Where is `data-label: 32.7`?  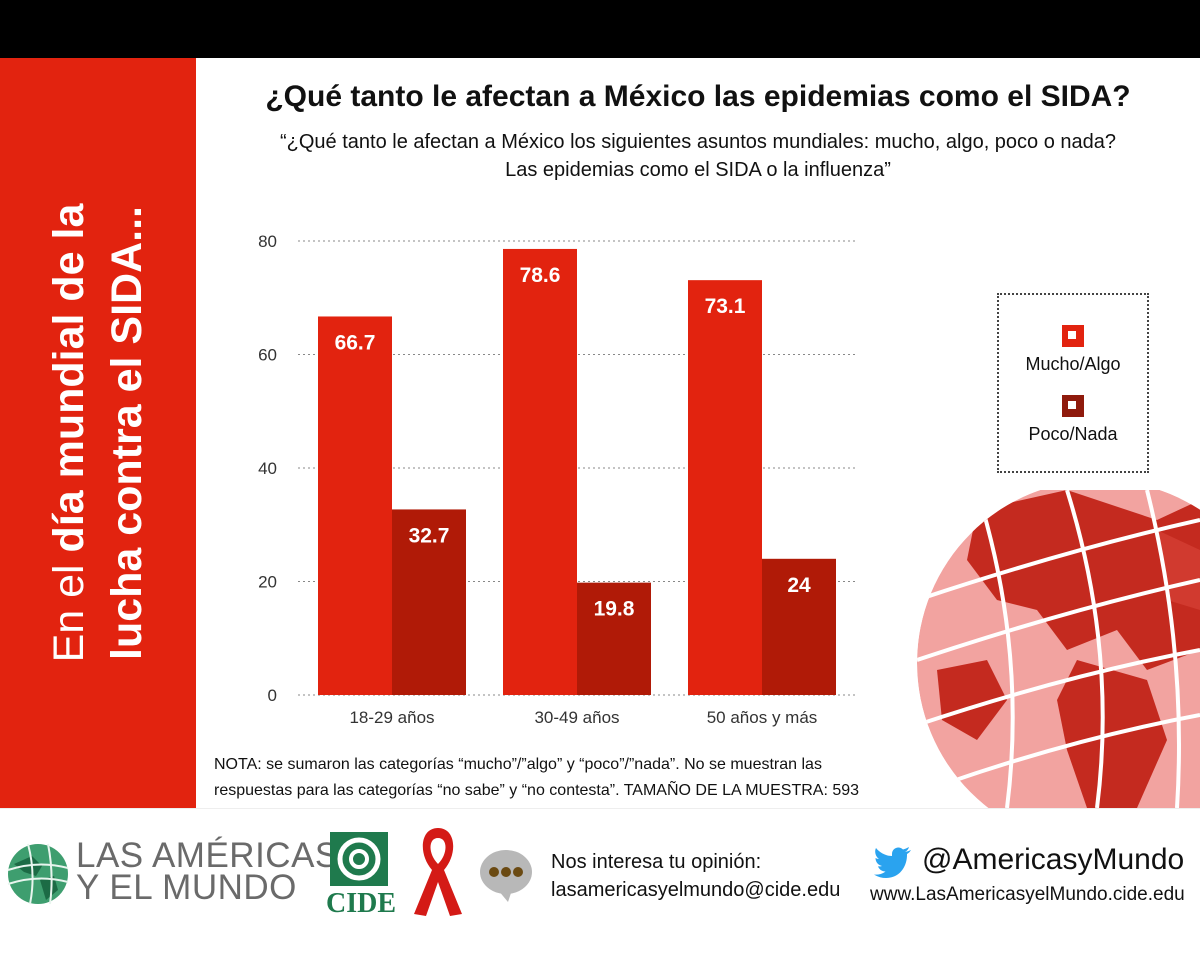 data-label: 32.7 is located at coordinates (429, 535).